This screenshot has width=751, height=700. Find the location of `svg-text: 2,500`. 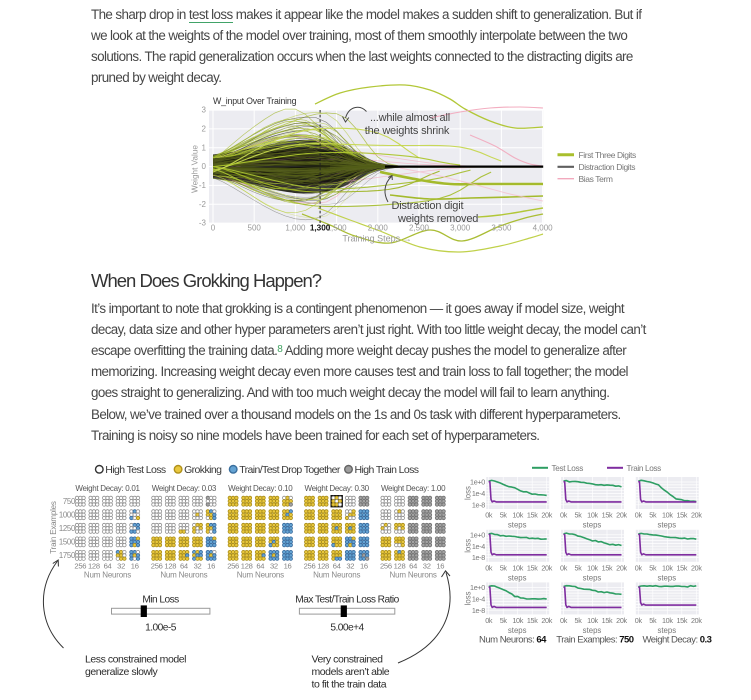

svg-text: 2,500 is located at coordinates (419, 228).